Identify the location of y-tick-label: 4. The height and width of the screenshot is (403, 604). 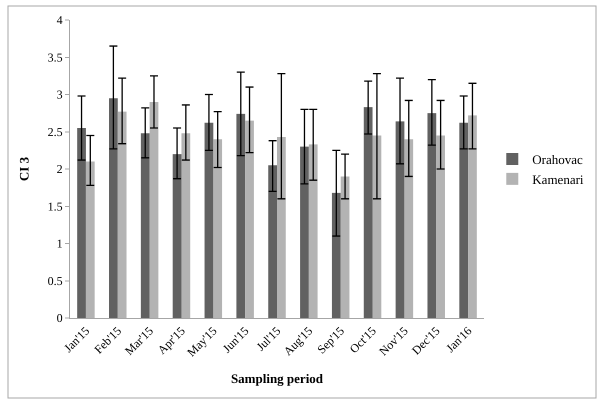
(59, 20).